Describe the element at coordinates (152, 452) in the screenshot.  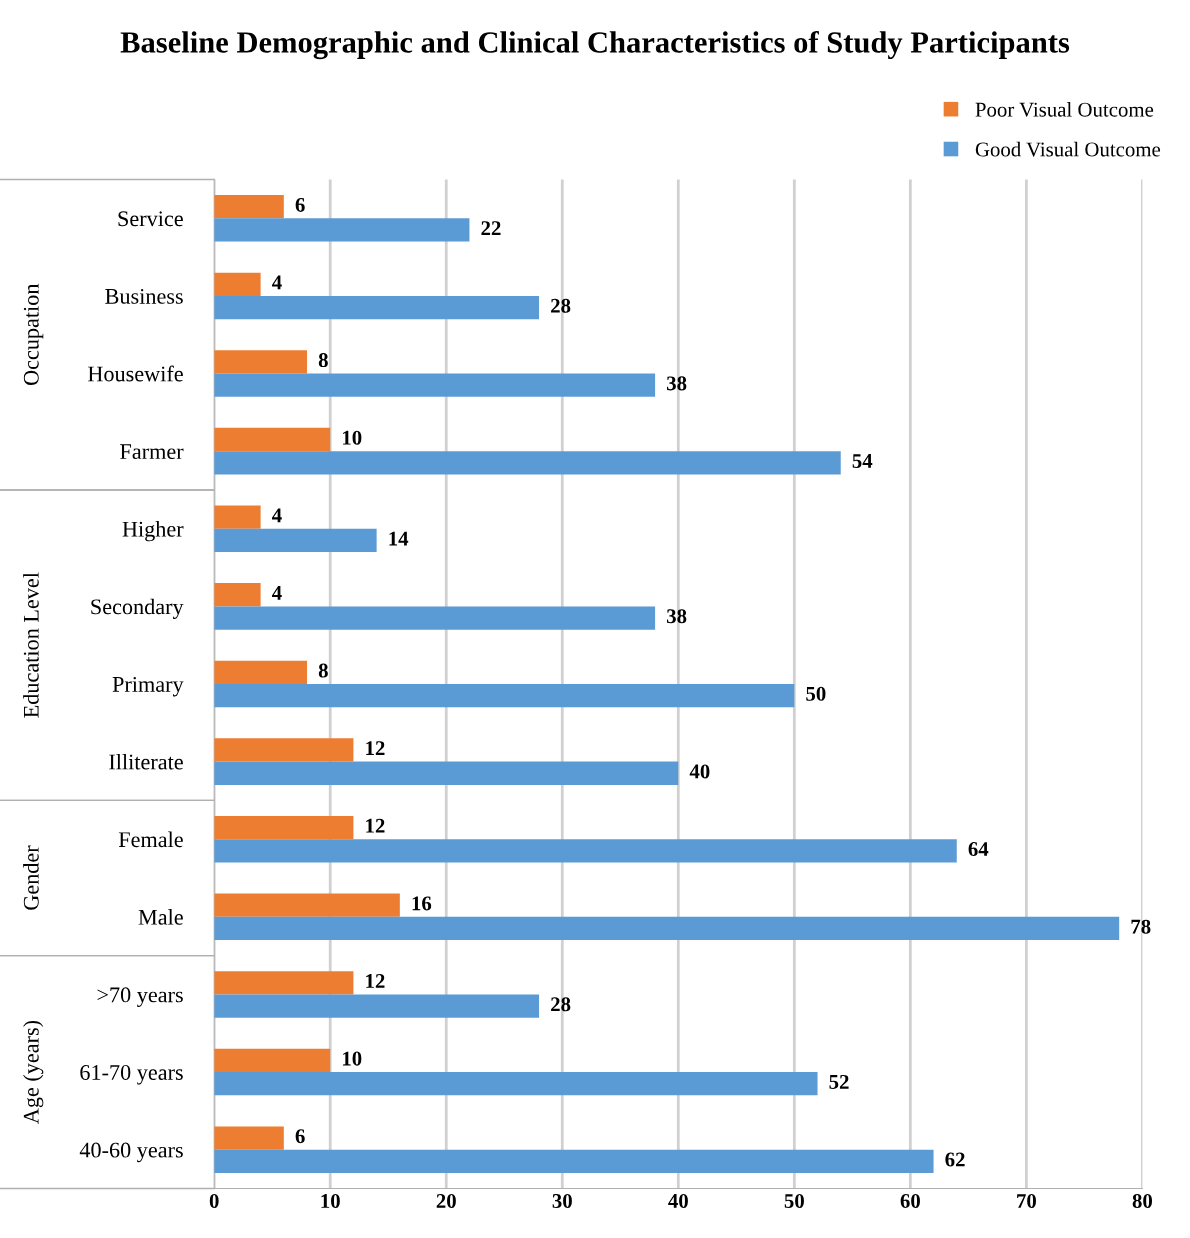
I see `y-tick-label: Farmer` at that location.